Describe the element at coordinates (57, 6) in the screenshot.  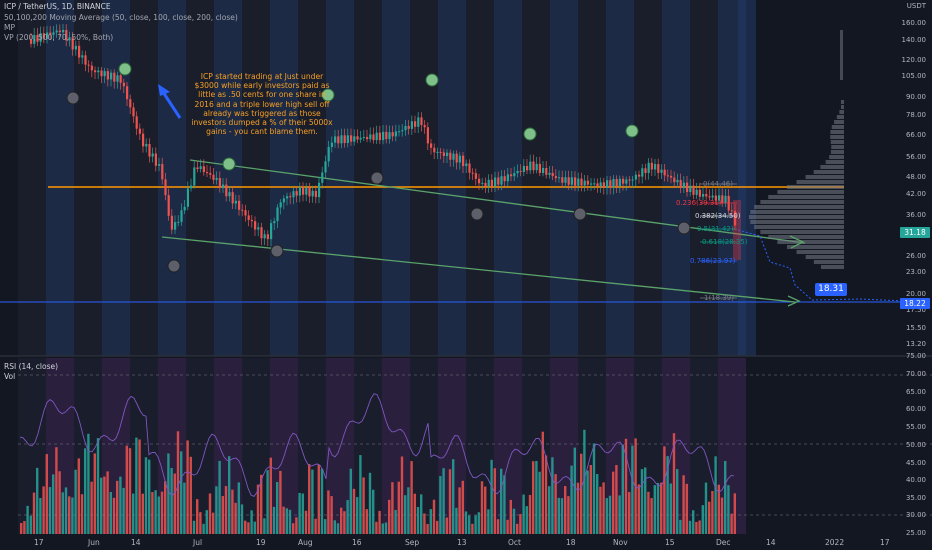
I see `symbol-title: ICP / TetherUS, 1D, BINANCE` at that location.